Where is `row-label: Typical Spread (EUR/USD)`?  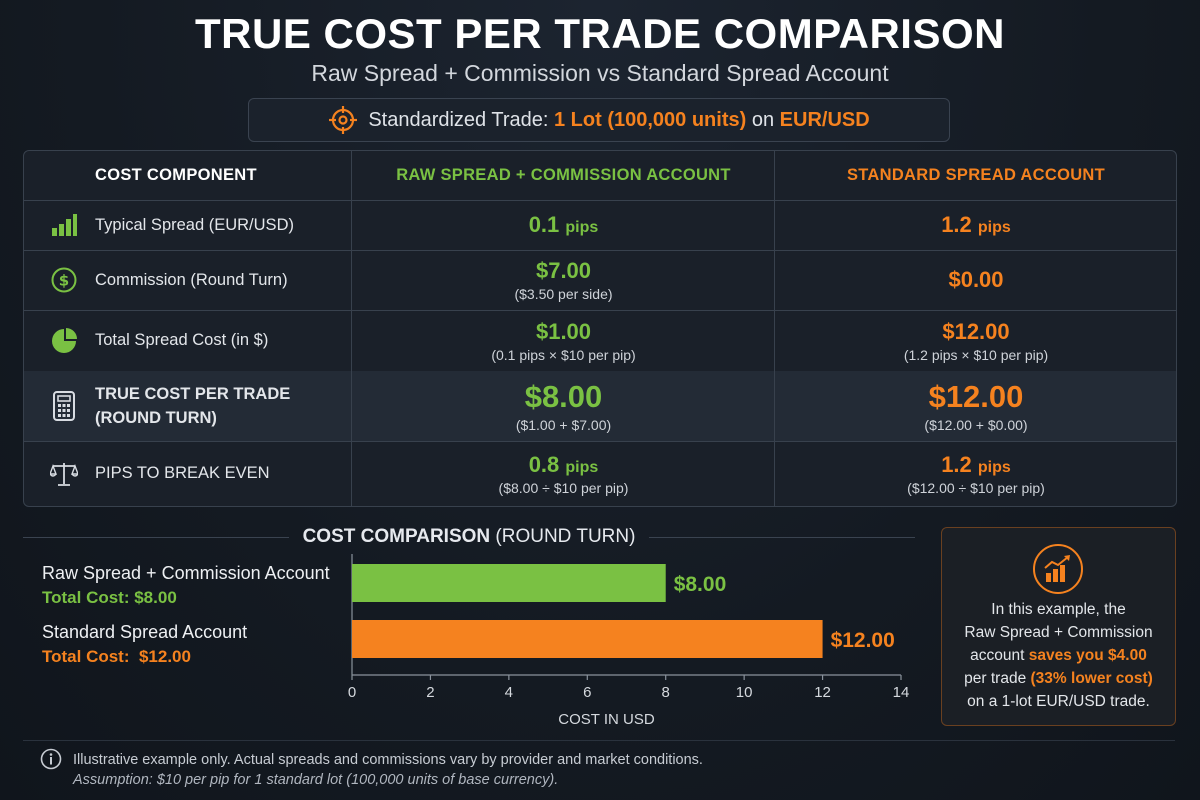 row-label: Typical Spread (EUR/USD) is located at coordinates (194, 224).